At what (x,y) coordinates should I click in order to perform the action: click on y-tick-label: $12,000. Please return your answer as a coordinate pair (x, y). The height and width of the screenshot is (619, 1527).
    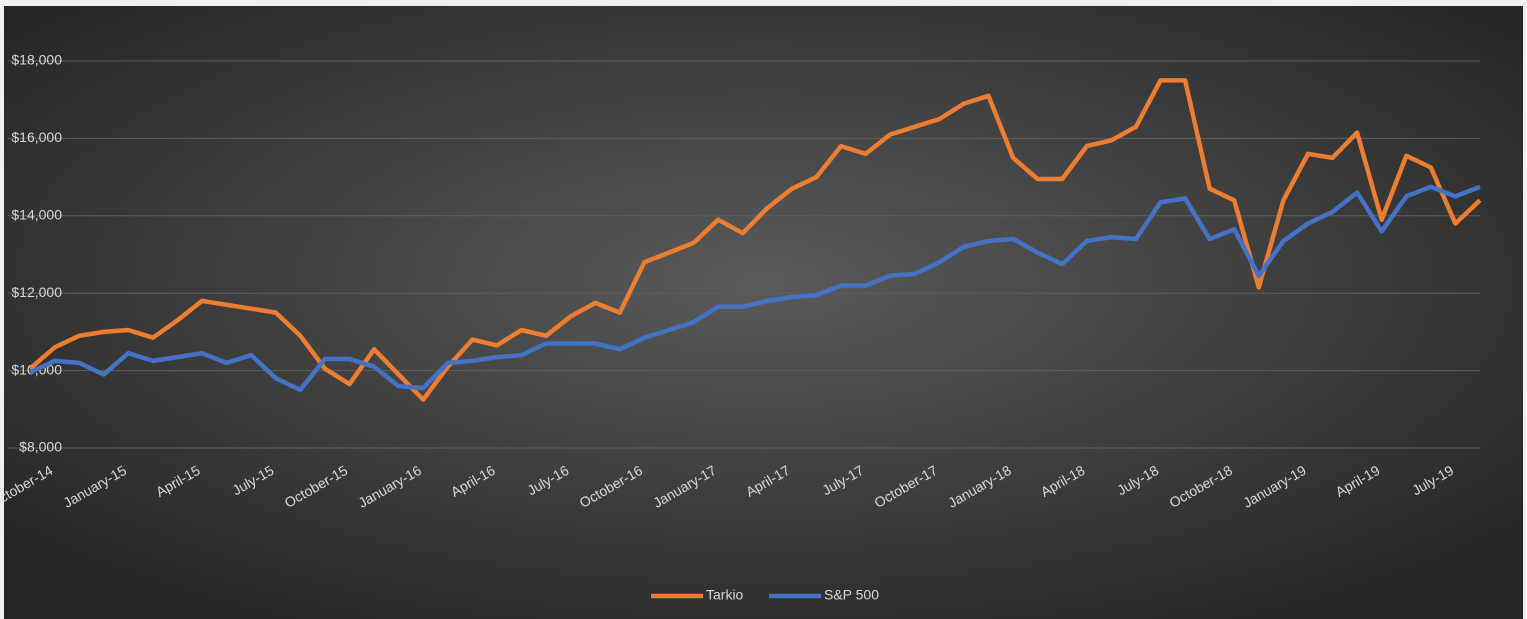
    Looking at the image, I should click on (36, 292).